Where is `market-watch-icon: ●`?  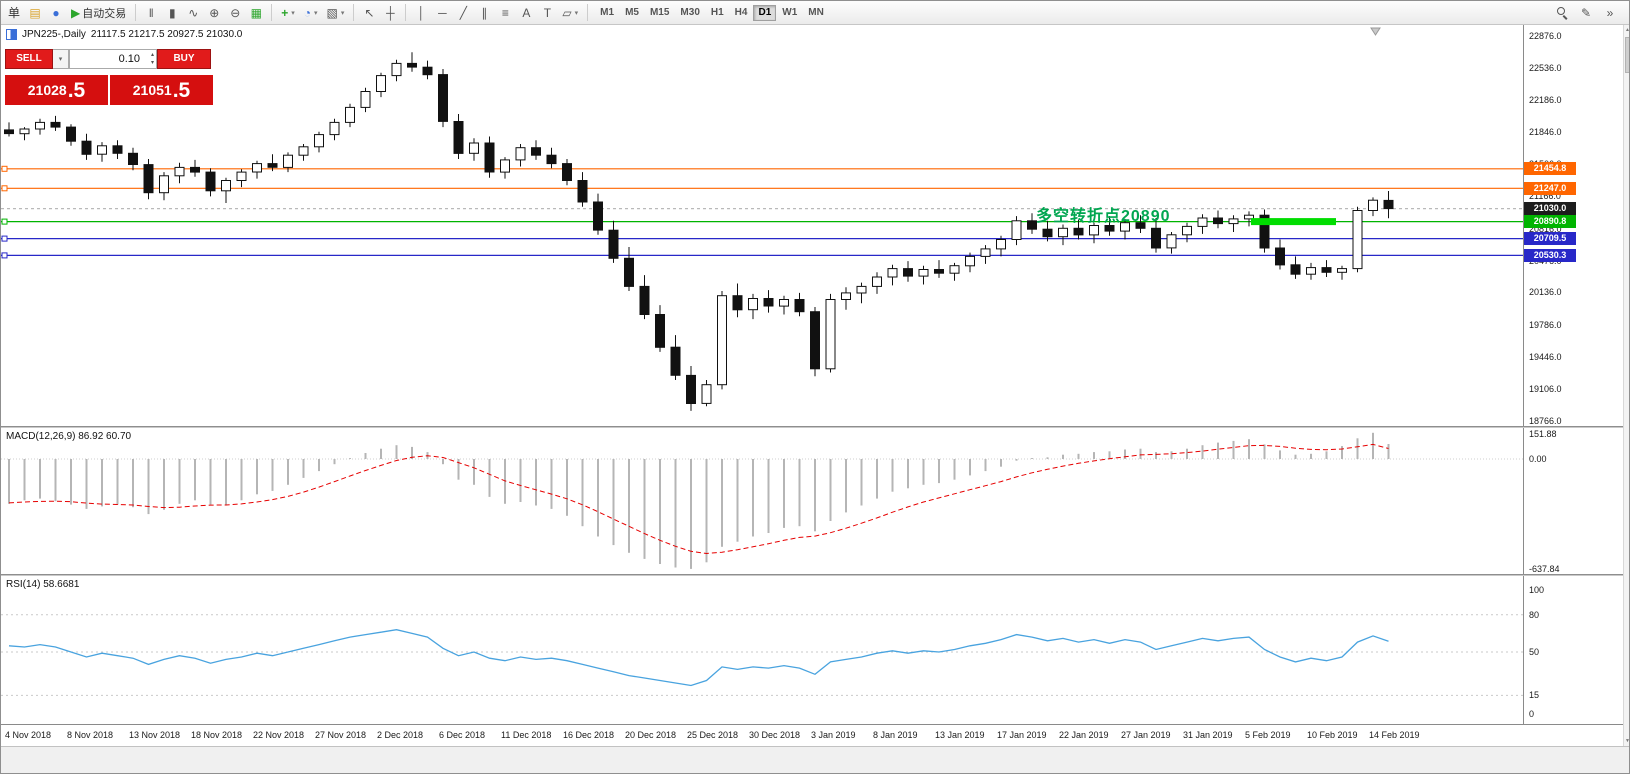 market-watch-icon: ● is located at coordinates (56, 12).